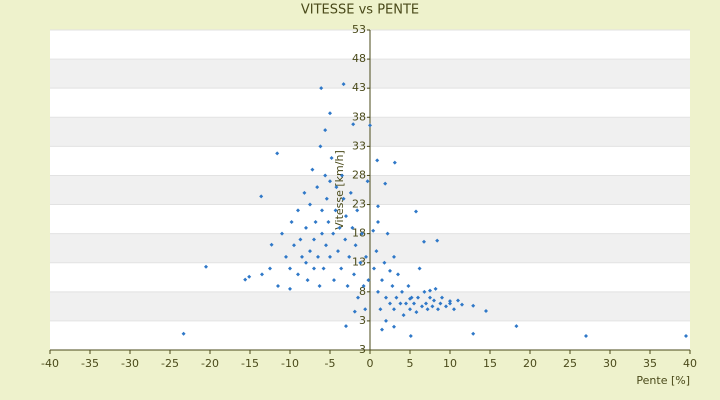 Image resolution: width=720 pixels, height=400 pixels. Describe the element at coordinates (359, 29) in the screenshot. I see `y-tick-label: 53` at that location.